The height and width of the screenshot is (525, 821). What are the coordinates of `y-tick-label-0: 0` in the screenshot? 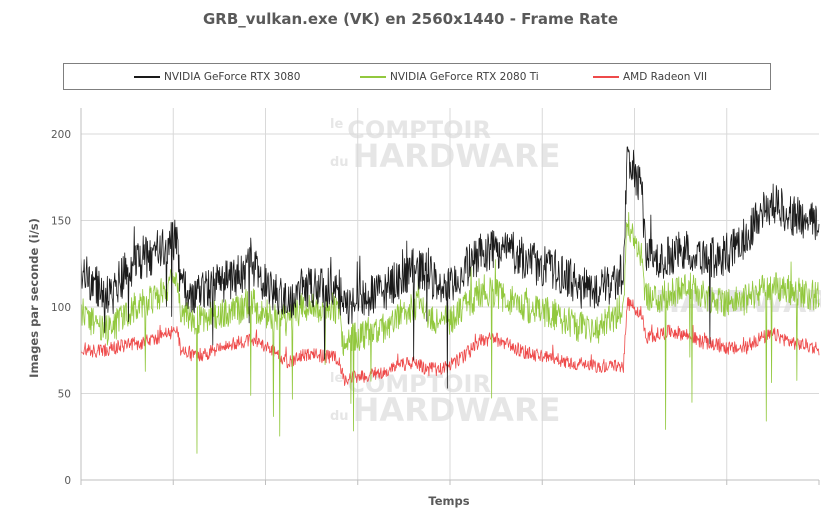 It's located at (67, 481).